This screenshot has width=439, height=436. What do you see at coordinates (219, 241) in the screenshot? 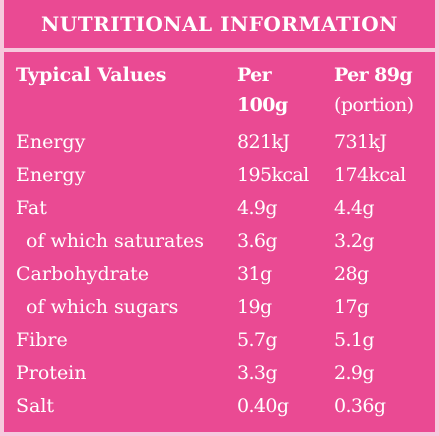
I see `table-row: of which saturates 3.6g 3.2g` at bounding box center [219, 241].